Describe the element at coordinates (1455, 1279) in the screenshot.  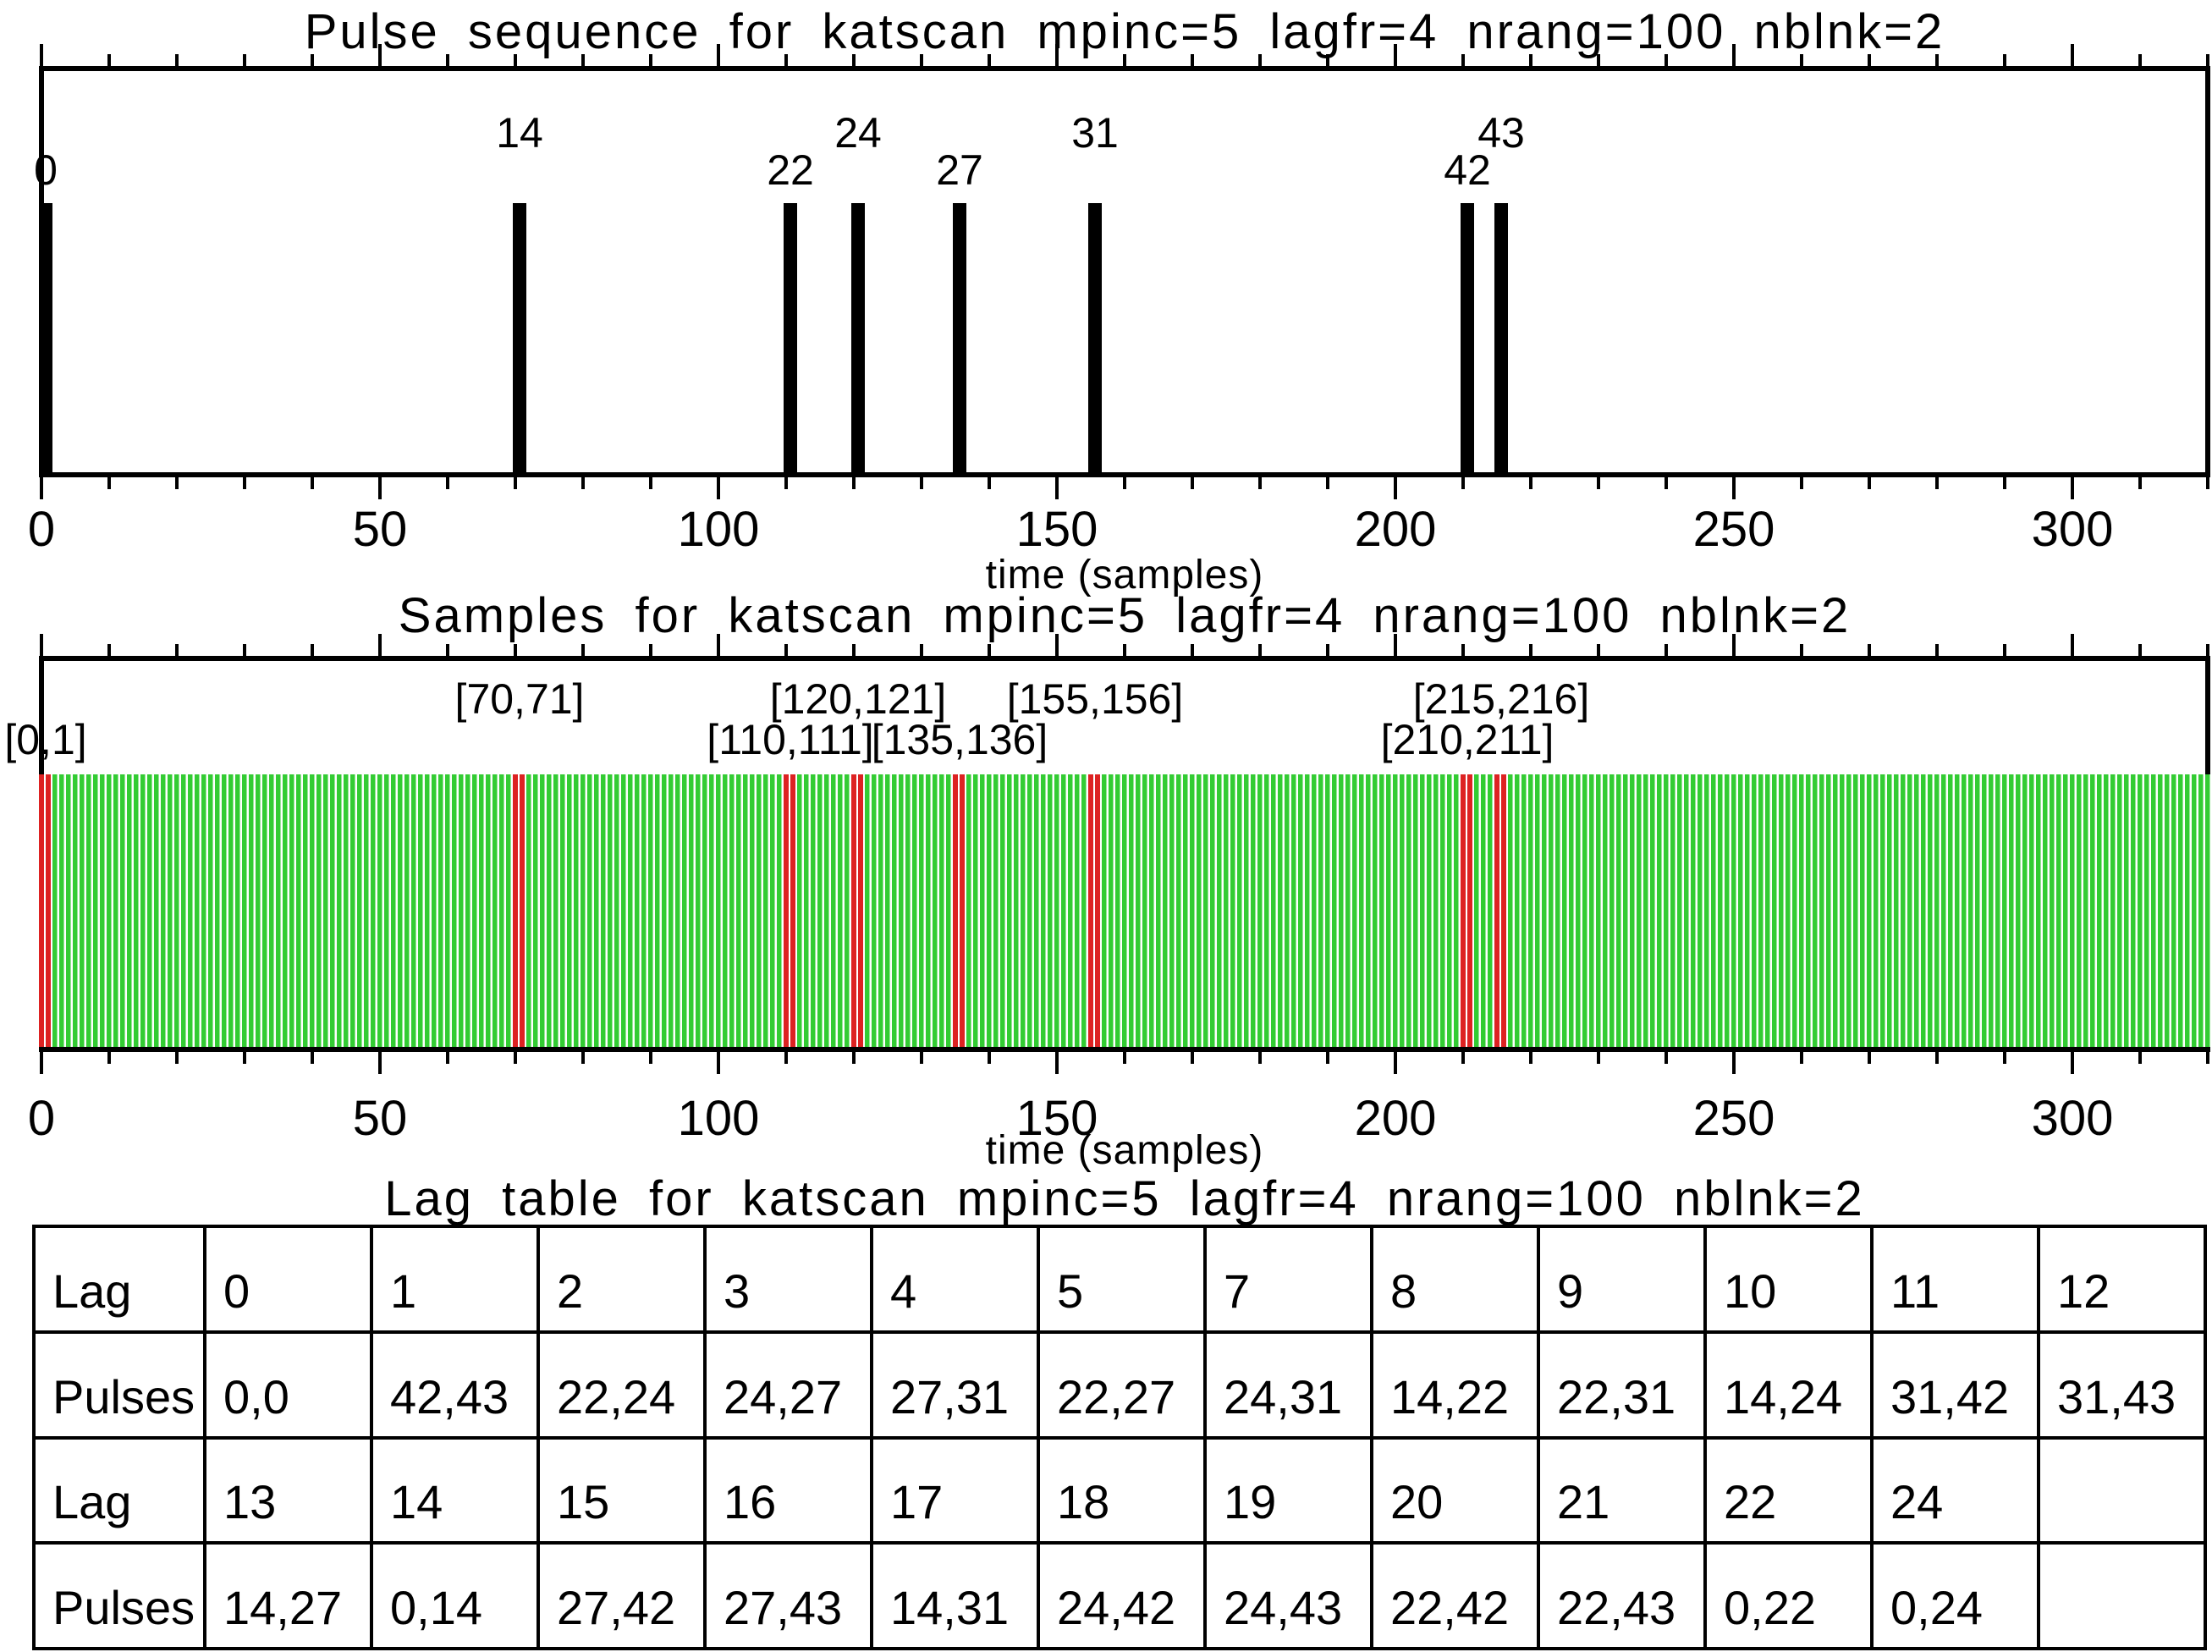
I see `lag-table-cell: 8` at that location.